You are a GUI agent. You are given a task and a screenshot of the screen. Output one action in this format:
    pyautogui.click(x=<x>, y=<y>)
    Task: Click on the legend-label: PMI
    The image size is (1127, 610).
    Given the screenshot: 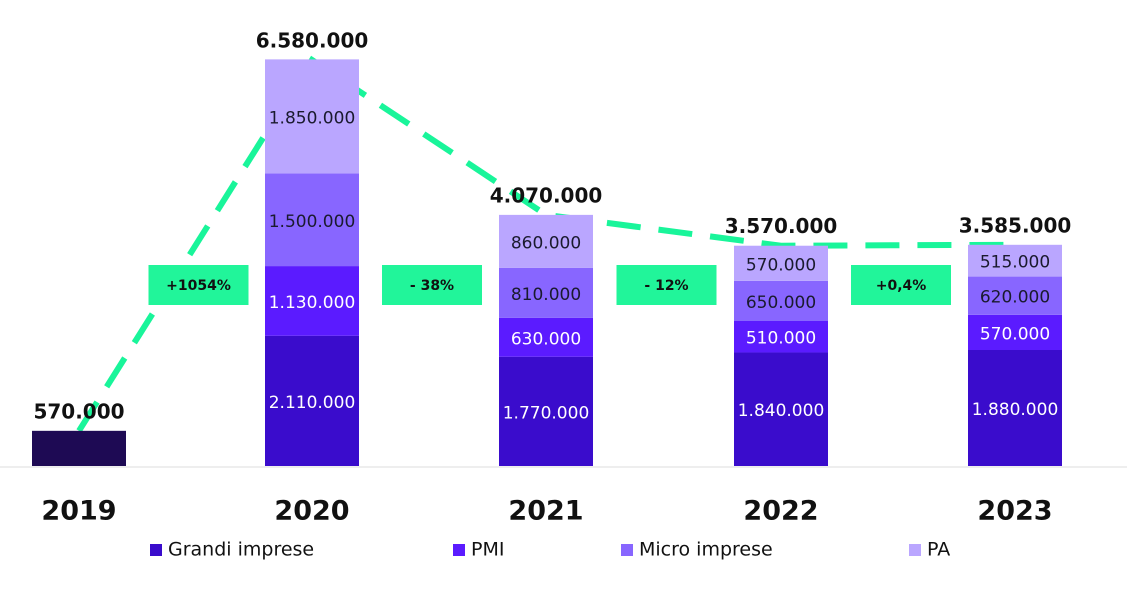 What is the action you would take?
    pyautogui.click(x=487, y=550)
    